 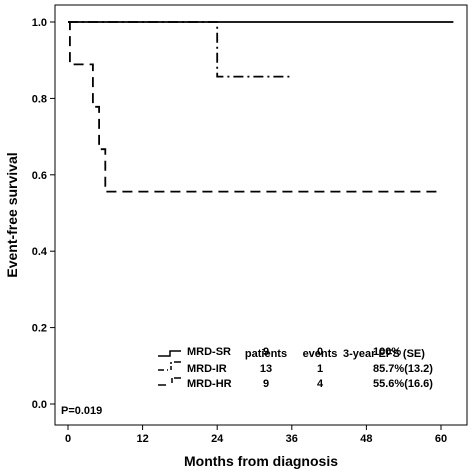 What do you see at coordinates (209, 352) in the screenshot?
I see `table-group-mrd-sr: MRD-SR` at bounding box center [209, 352].